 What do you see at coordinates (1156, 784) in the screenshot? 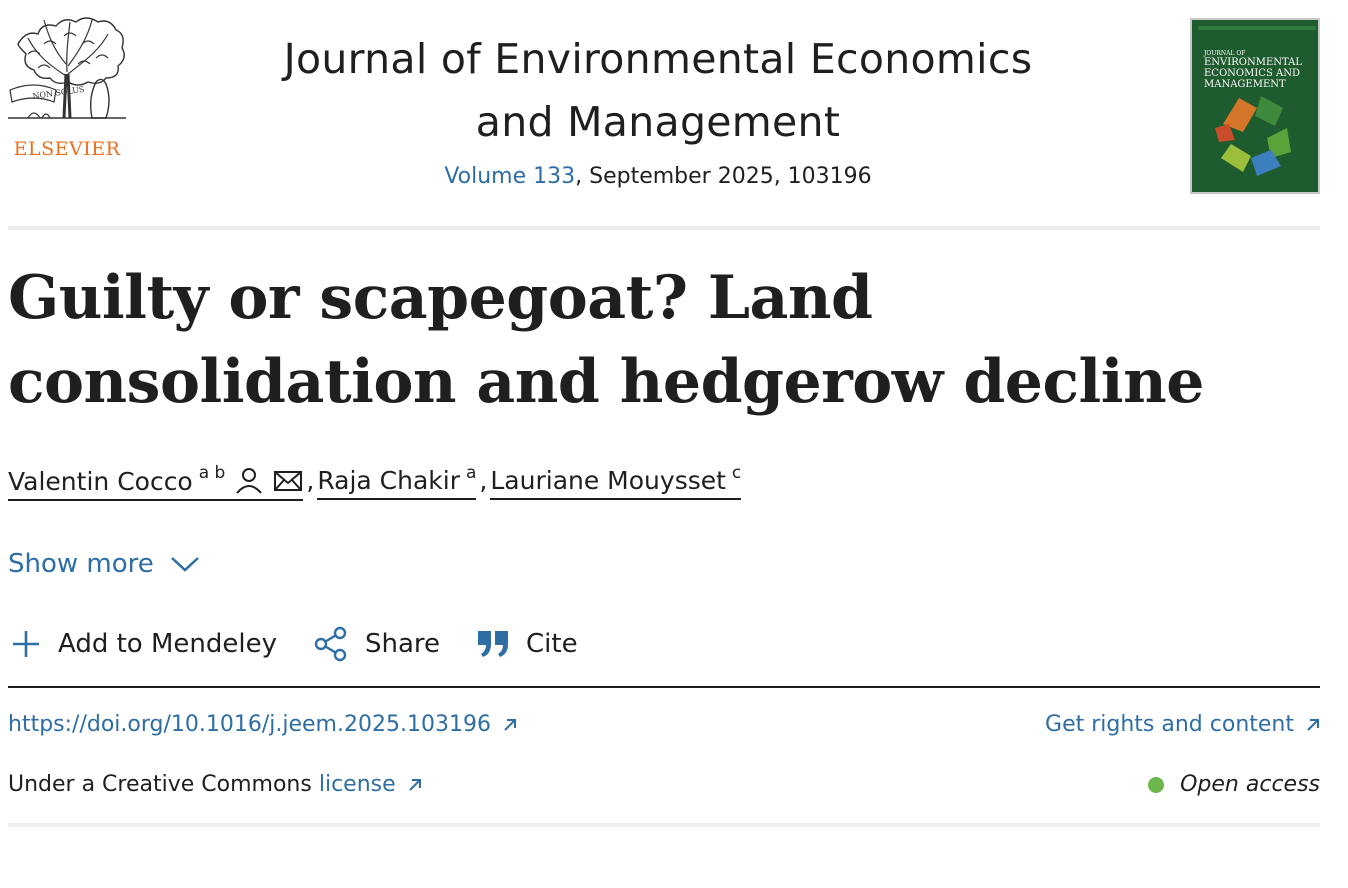
I see `open-access-dot` at bounding box center [1156, 784].